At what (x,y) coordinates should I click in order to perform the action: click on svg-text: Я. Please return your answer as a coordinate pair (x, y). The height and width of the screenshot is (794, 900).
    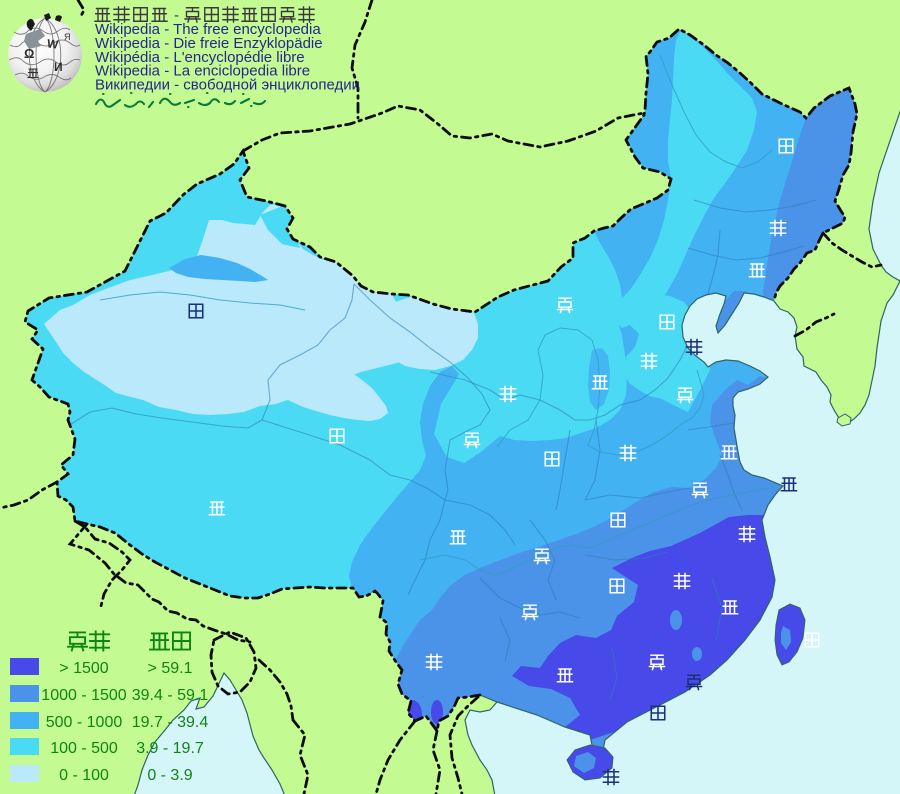
    Looking at the image, I should click on (67, 37).